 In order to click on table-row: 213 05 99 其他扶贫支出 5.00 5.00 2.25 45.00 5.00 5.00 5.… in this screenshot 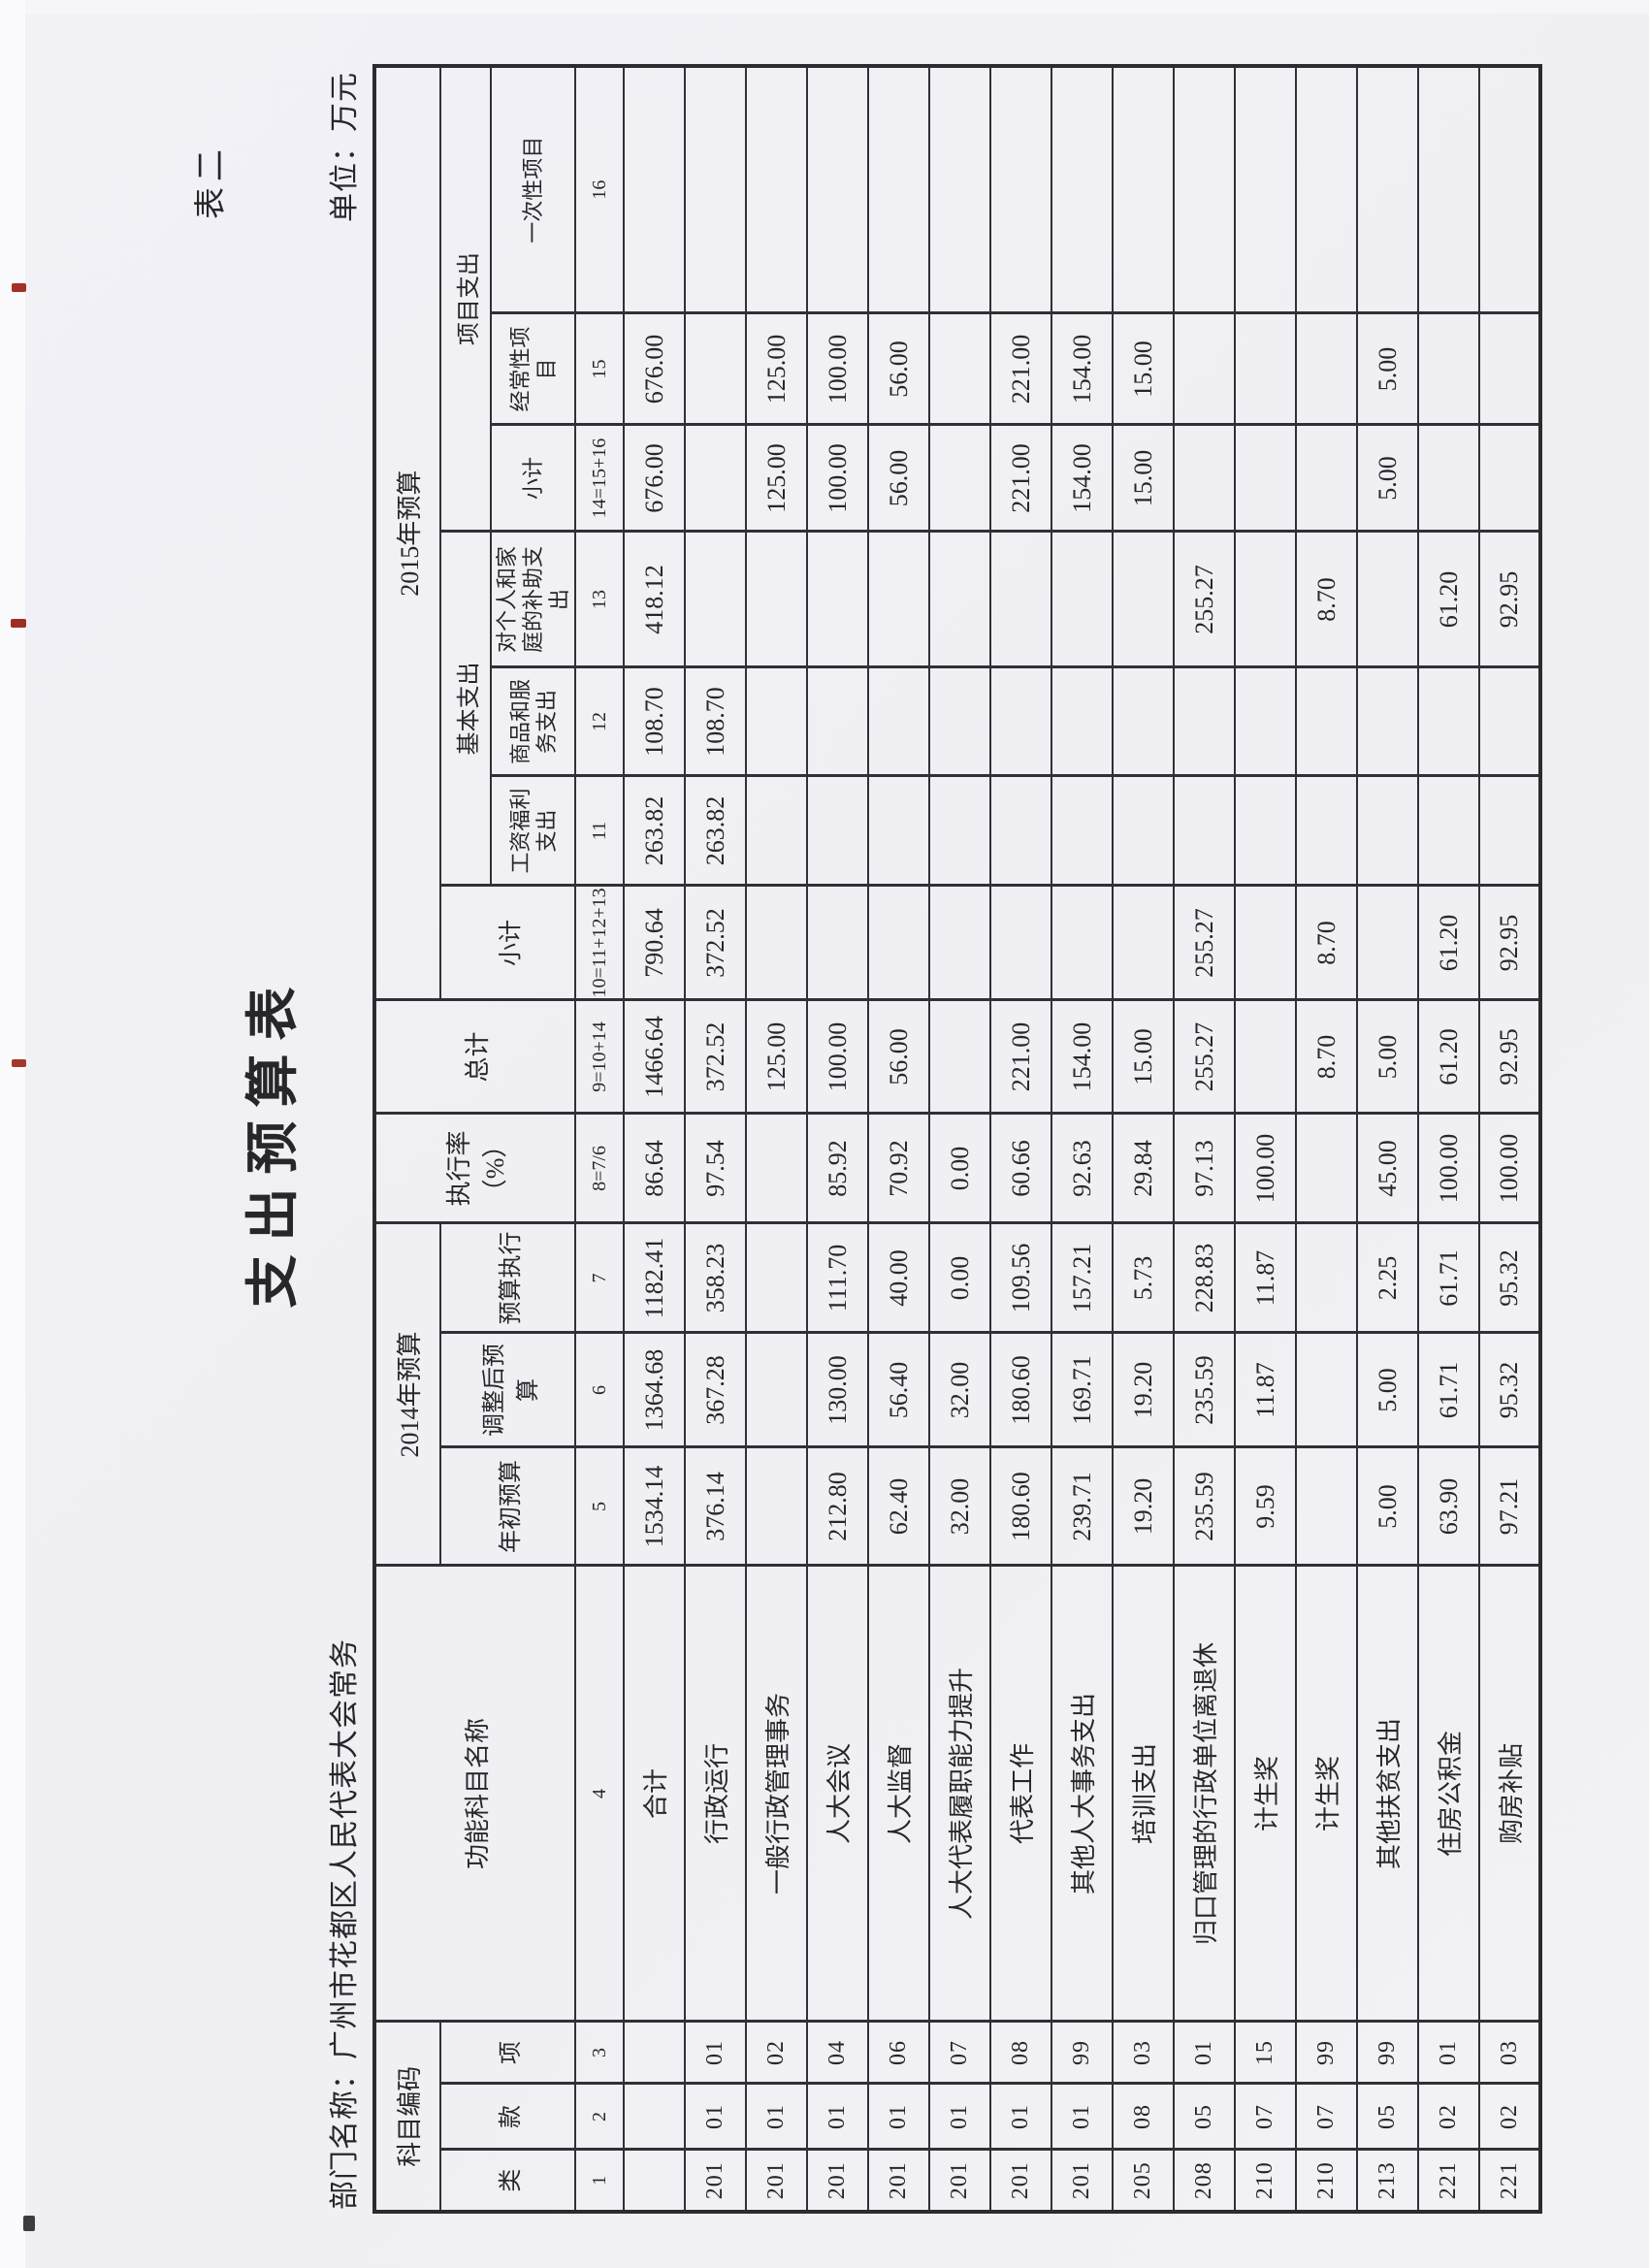, I will do `click(1387, 1138)`.